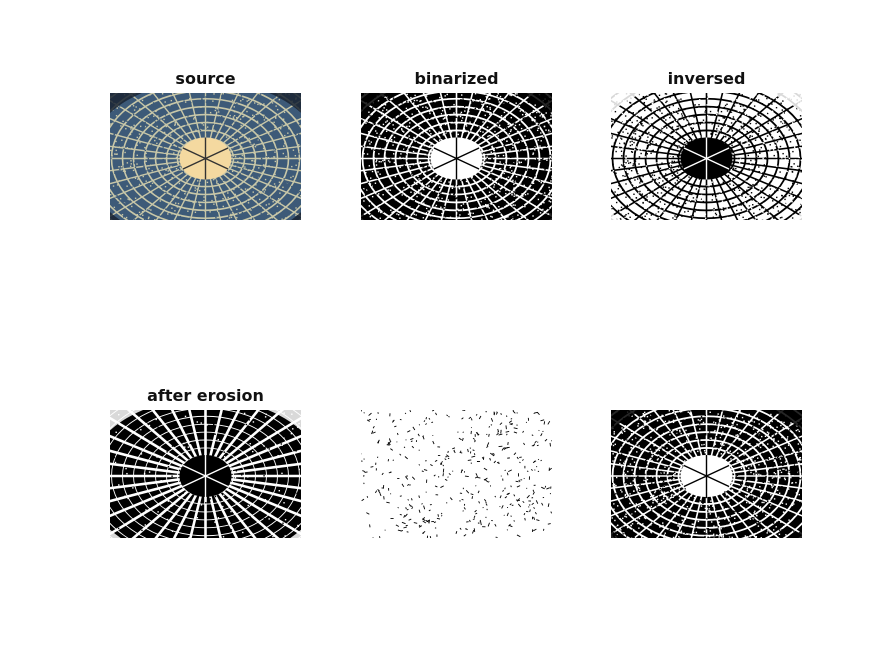 The image size is (886, 657). What do you see at coordinates (205, 395) in the screenshot?
I see `panel-title-after-erosion: after erosion` at bounding box center [205, 395].